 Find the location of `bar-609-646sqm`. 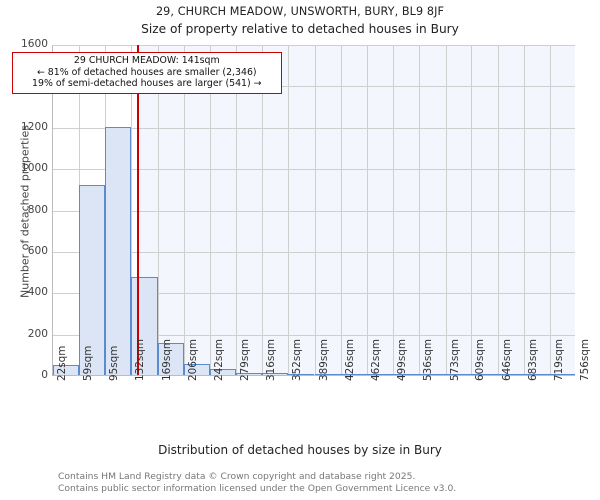

bar-609-646sqm is located at coordinates (484, 374).